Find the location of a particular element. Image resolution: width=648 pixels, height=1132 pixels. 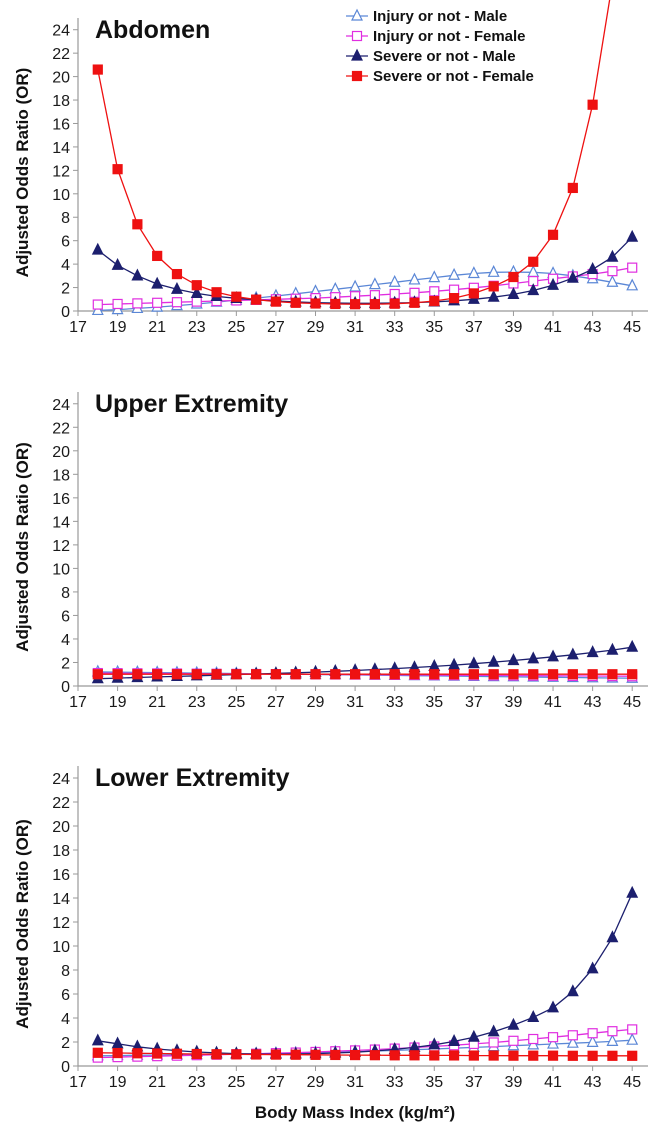

panel-title: Abdomen is located at coordinates (152, 30).